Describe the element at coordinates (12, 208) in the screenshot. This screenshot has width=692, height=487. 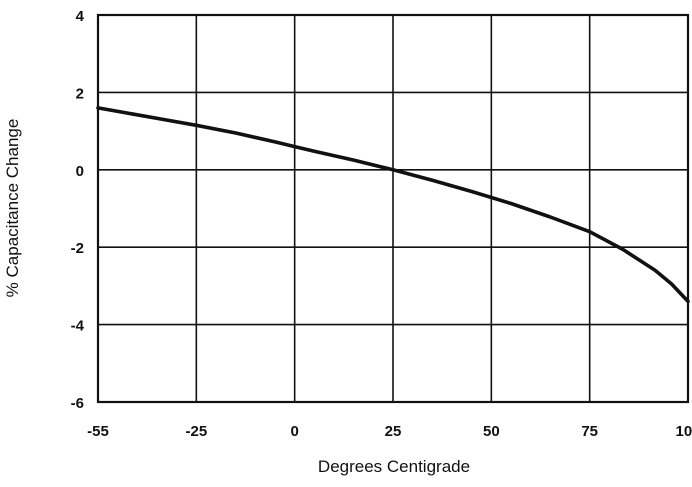
I see `y-axis-title: % Capacitance Change` at that location.